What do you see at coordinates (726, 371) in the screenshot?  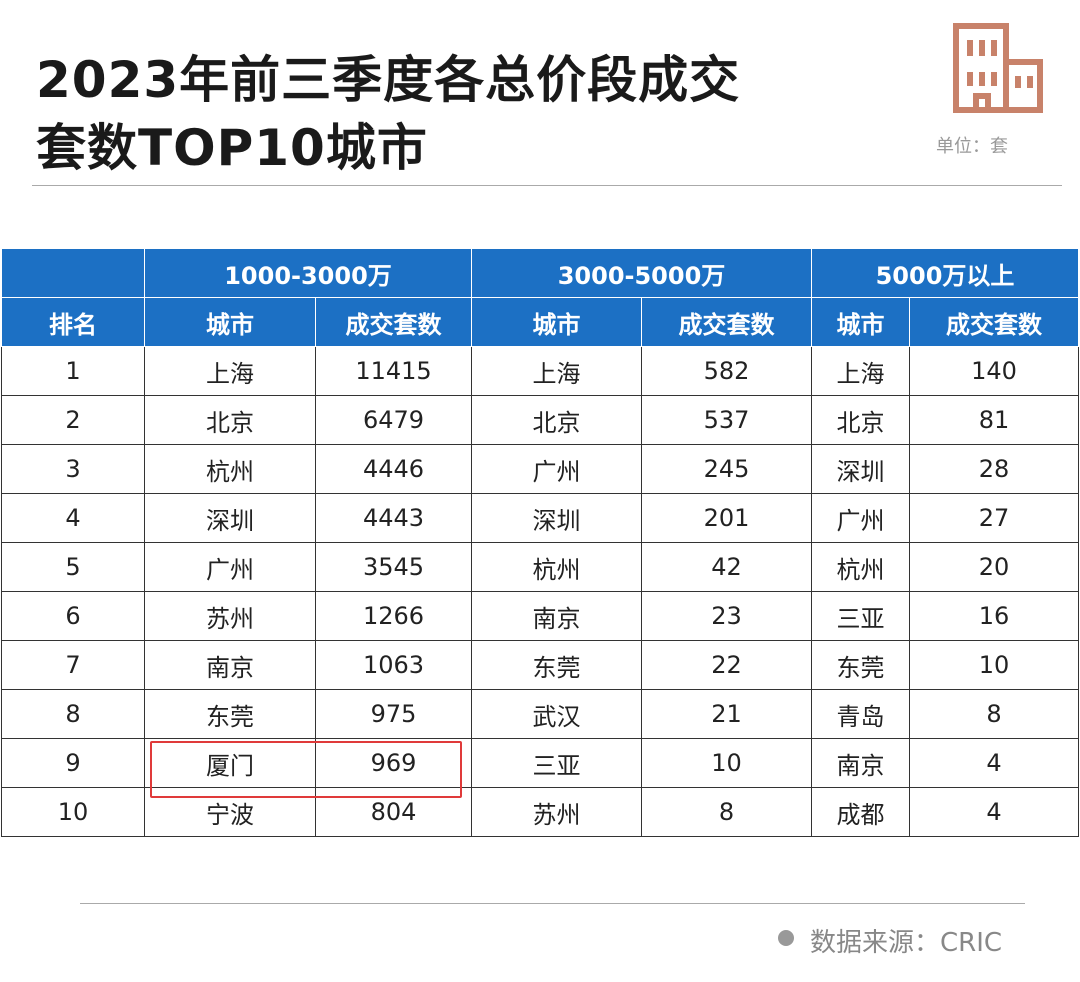 I see `cell: 582` at bounding box center [726, 371].